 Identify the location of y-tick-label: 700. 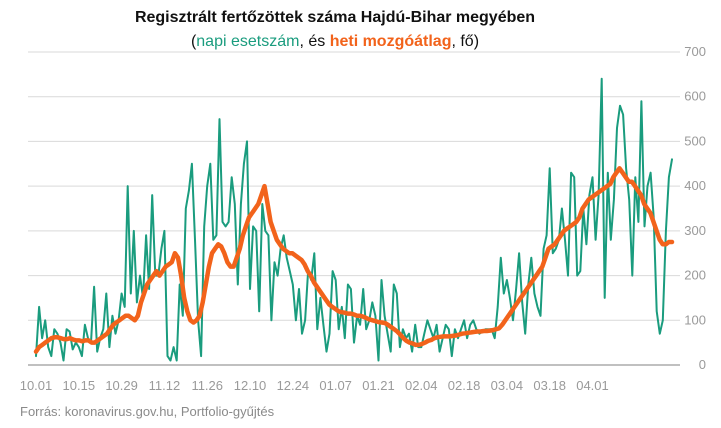
(695, 51).